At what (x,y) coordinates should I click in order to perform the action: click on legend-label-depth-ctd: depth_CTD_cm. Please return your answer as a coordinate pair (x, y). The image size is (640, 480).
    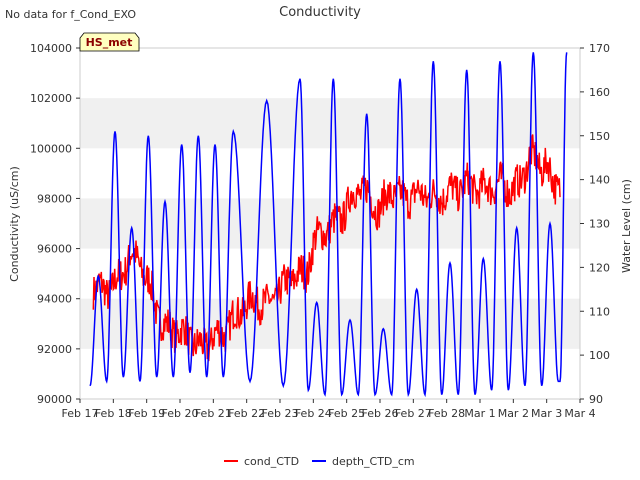
    Looking at the image, I should click on (373, 461).